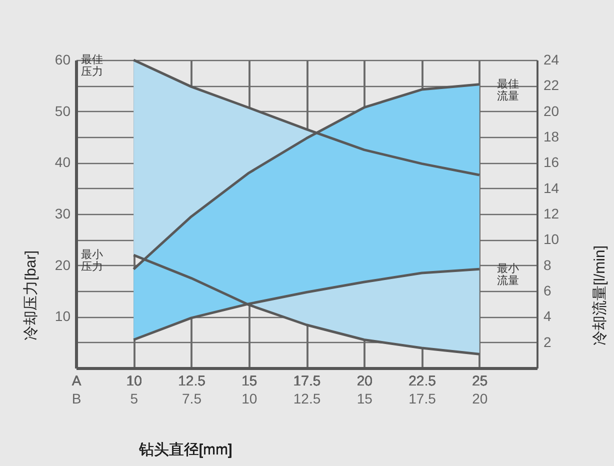 The height and width of the screenshot is (466, 614). What do you see at coordinates (480, 398) in the screenshot?
I see `x2-tick-label: 20` at bounding box center [480, 398].